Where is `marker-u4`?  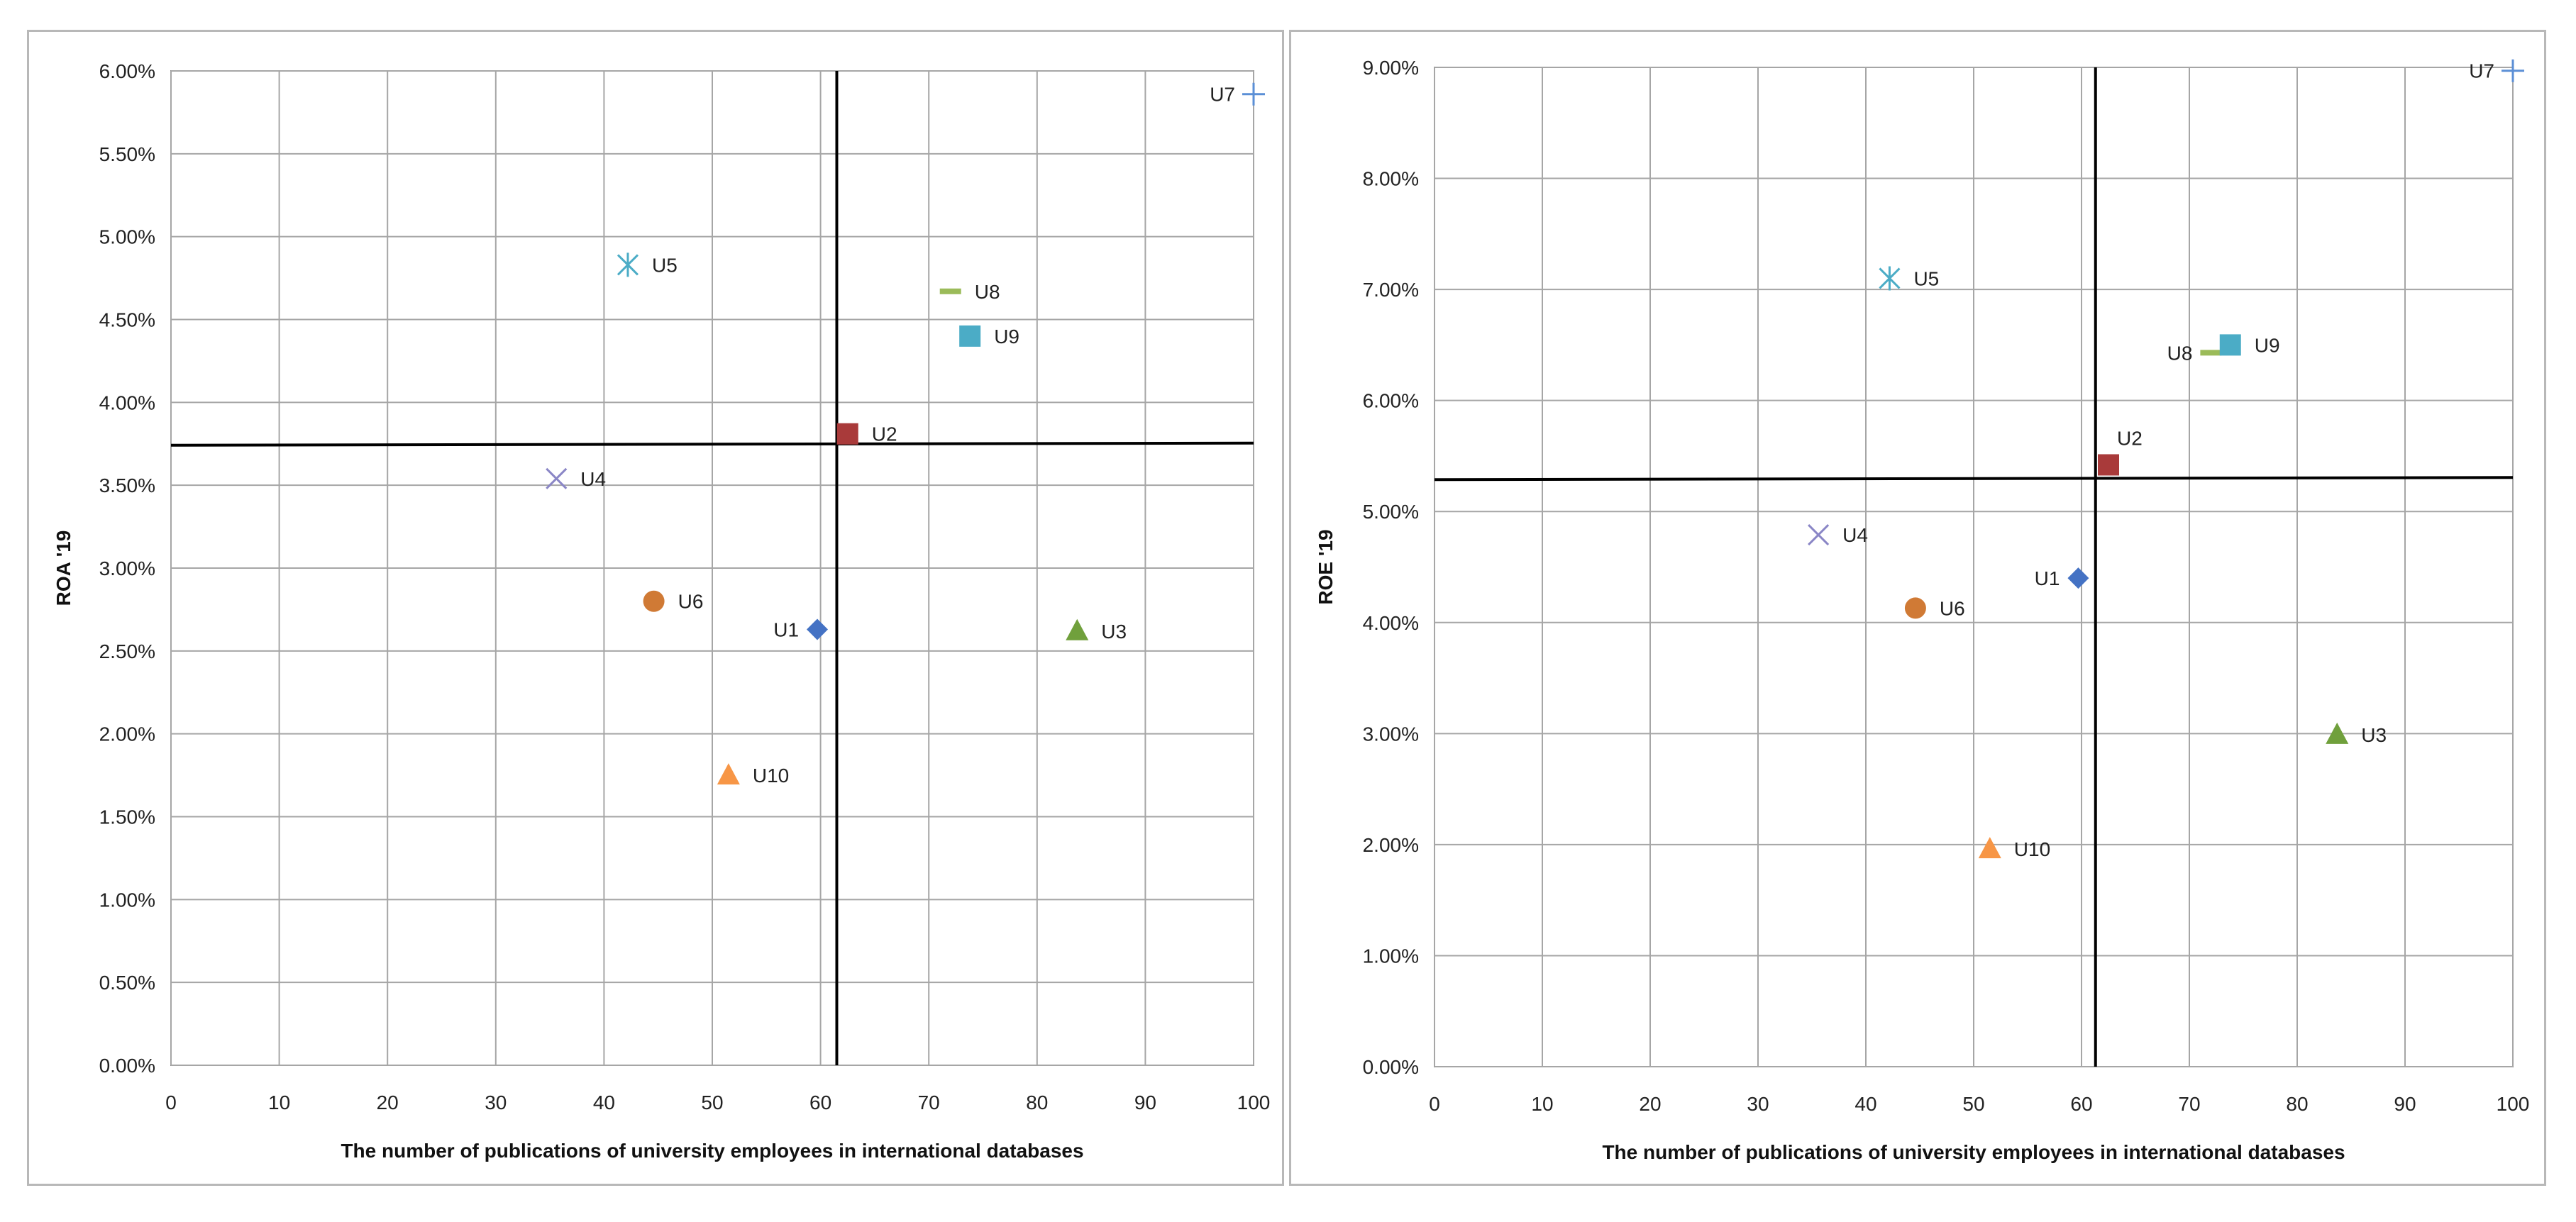 marker-u4 is located at coordinates (1819, 535).